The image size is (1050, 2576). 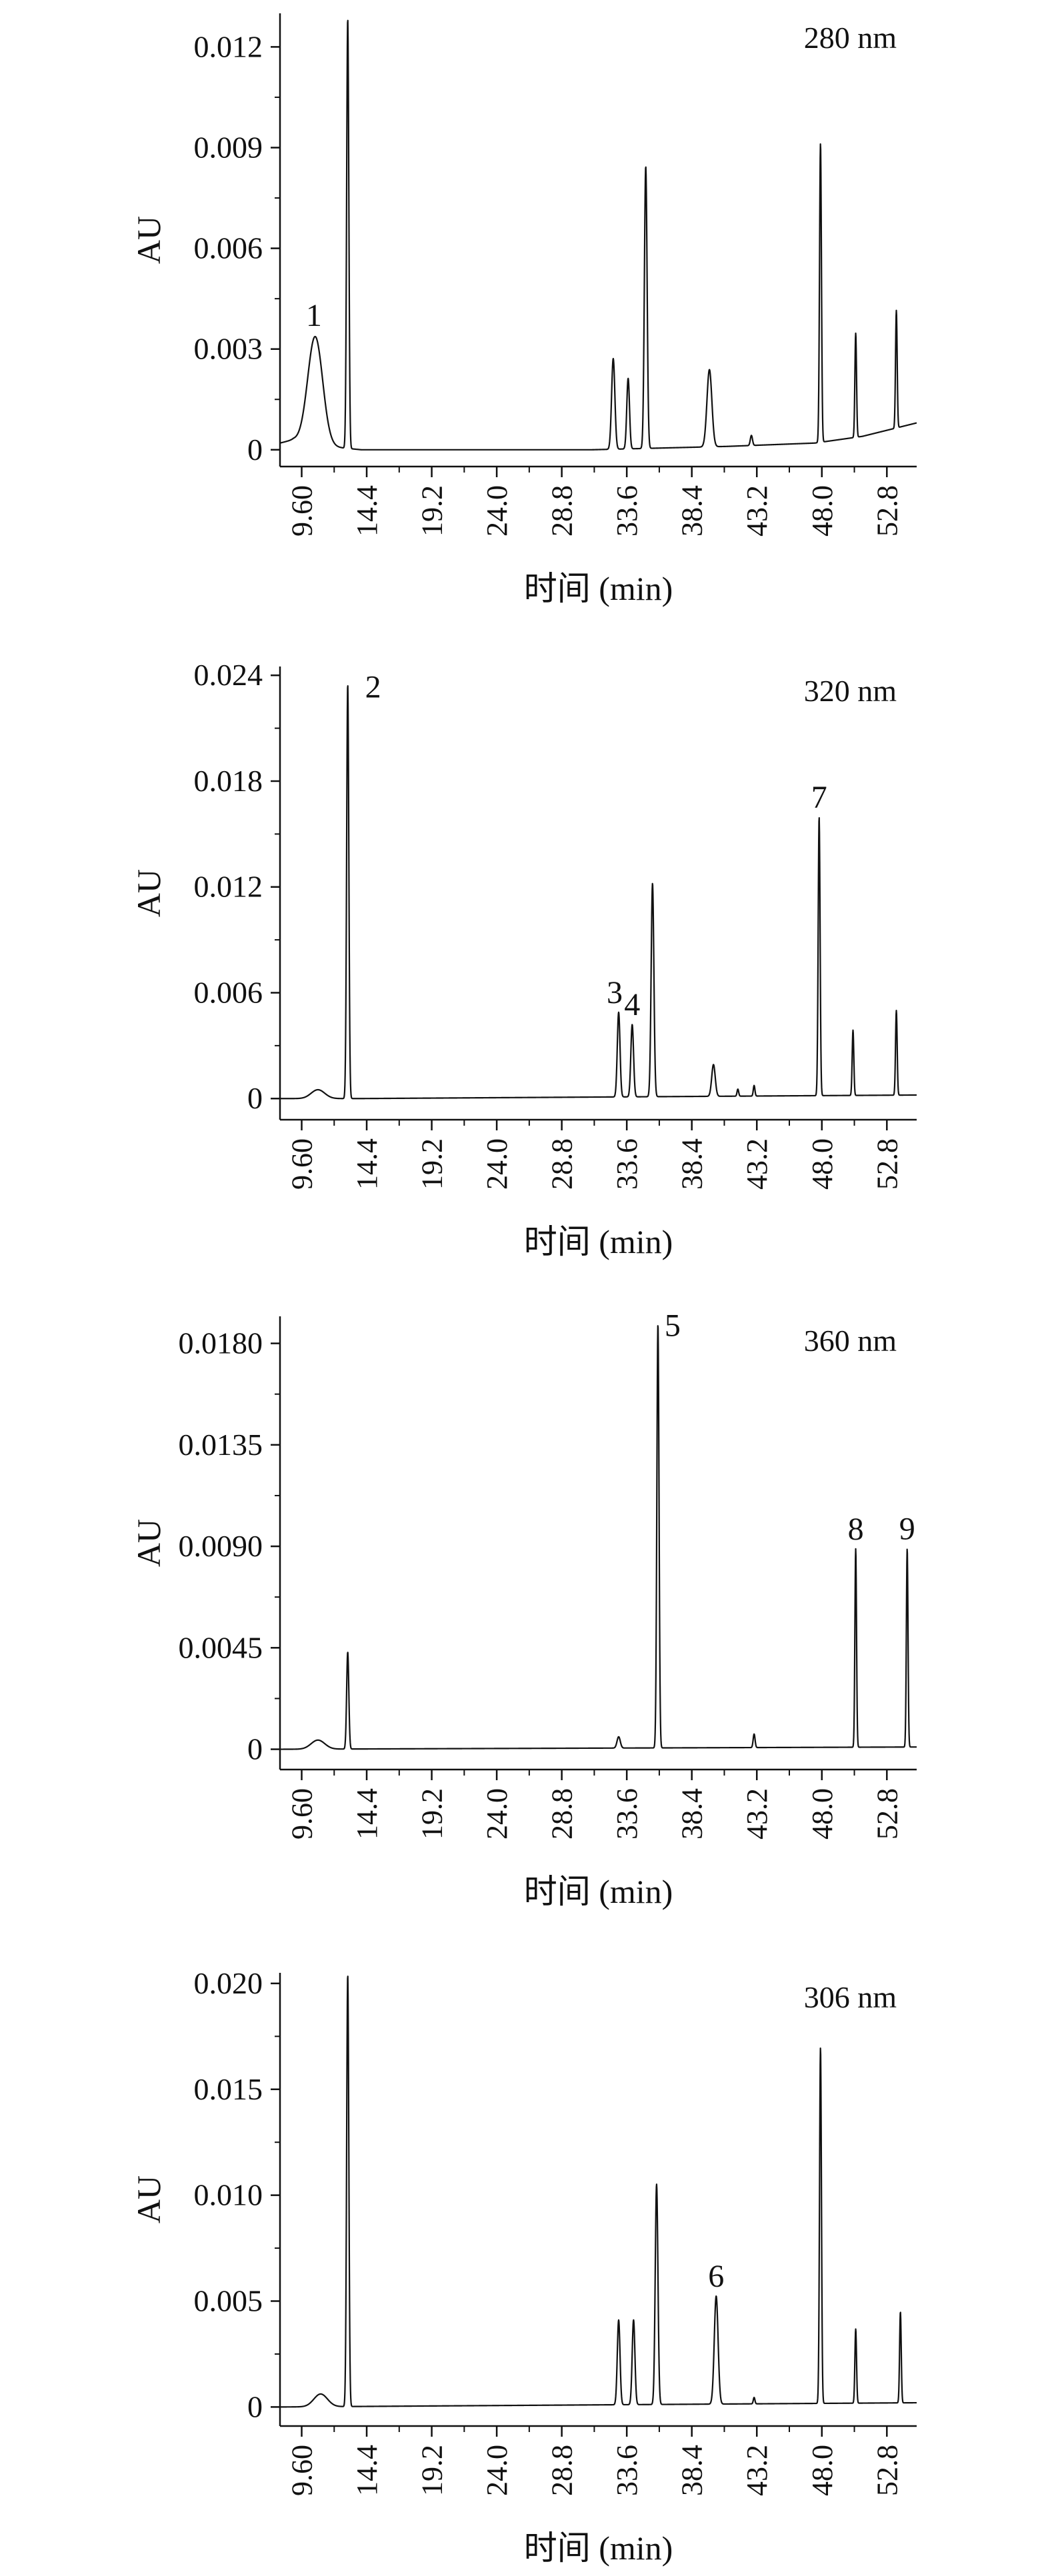 What do you see at coordinates (850, 691) in the screenshot?
I see `wavelength-label: 320 nm` at bounding box center [850, 691].